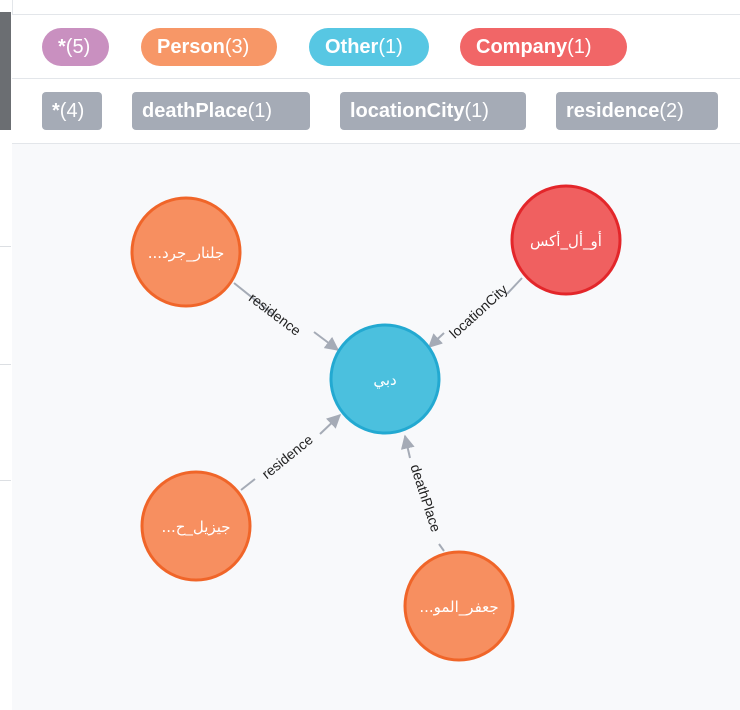 This screenshot has width=740, height=710. What do you see at coordinates (72, 111) in the screenshot?
I see `rel-filter-all: *(4)` at bounding box center [72, 111].